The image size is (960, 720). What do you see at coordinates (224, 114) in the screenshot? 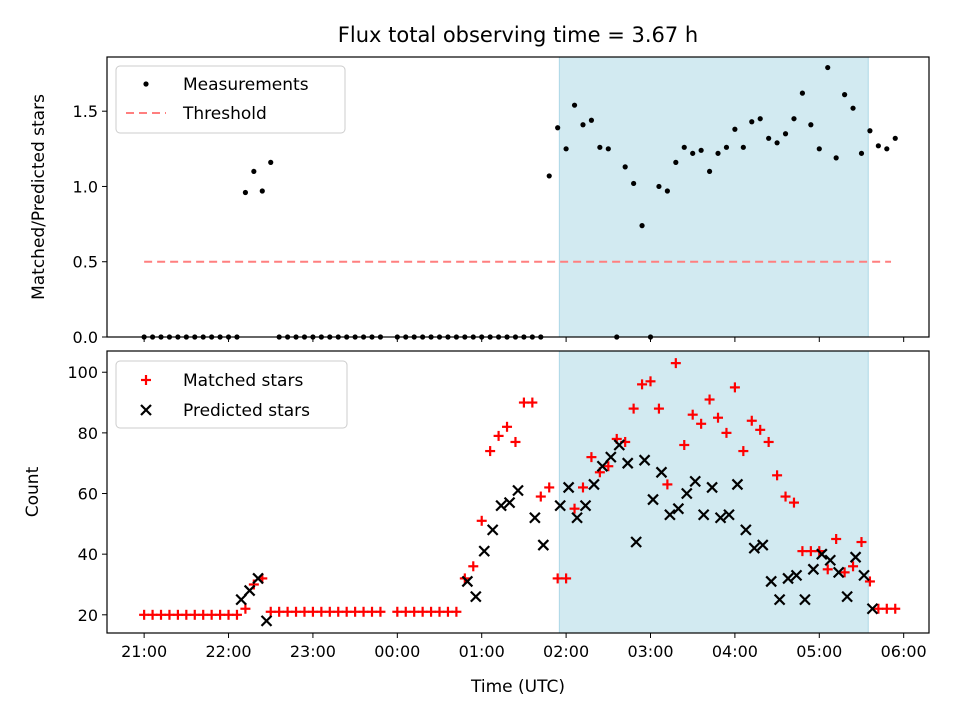
I see `legend-threshold-label: Threshold` at bounding box center [224, 114].